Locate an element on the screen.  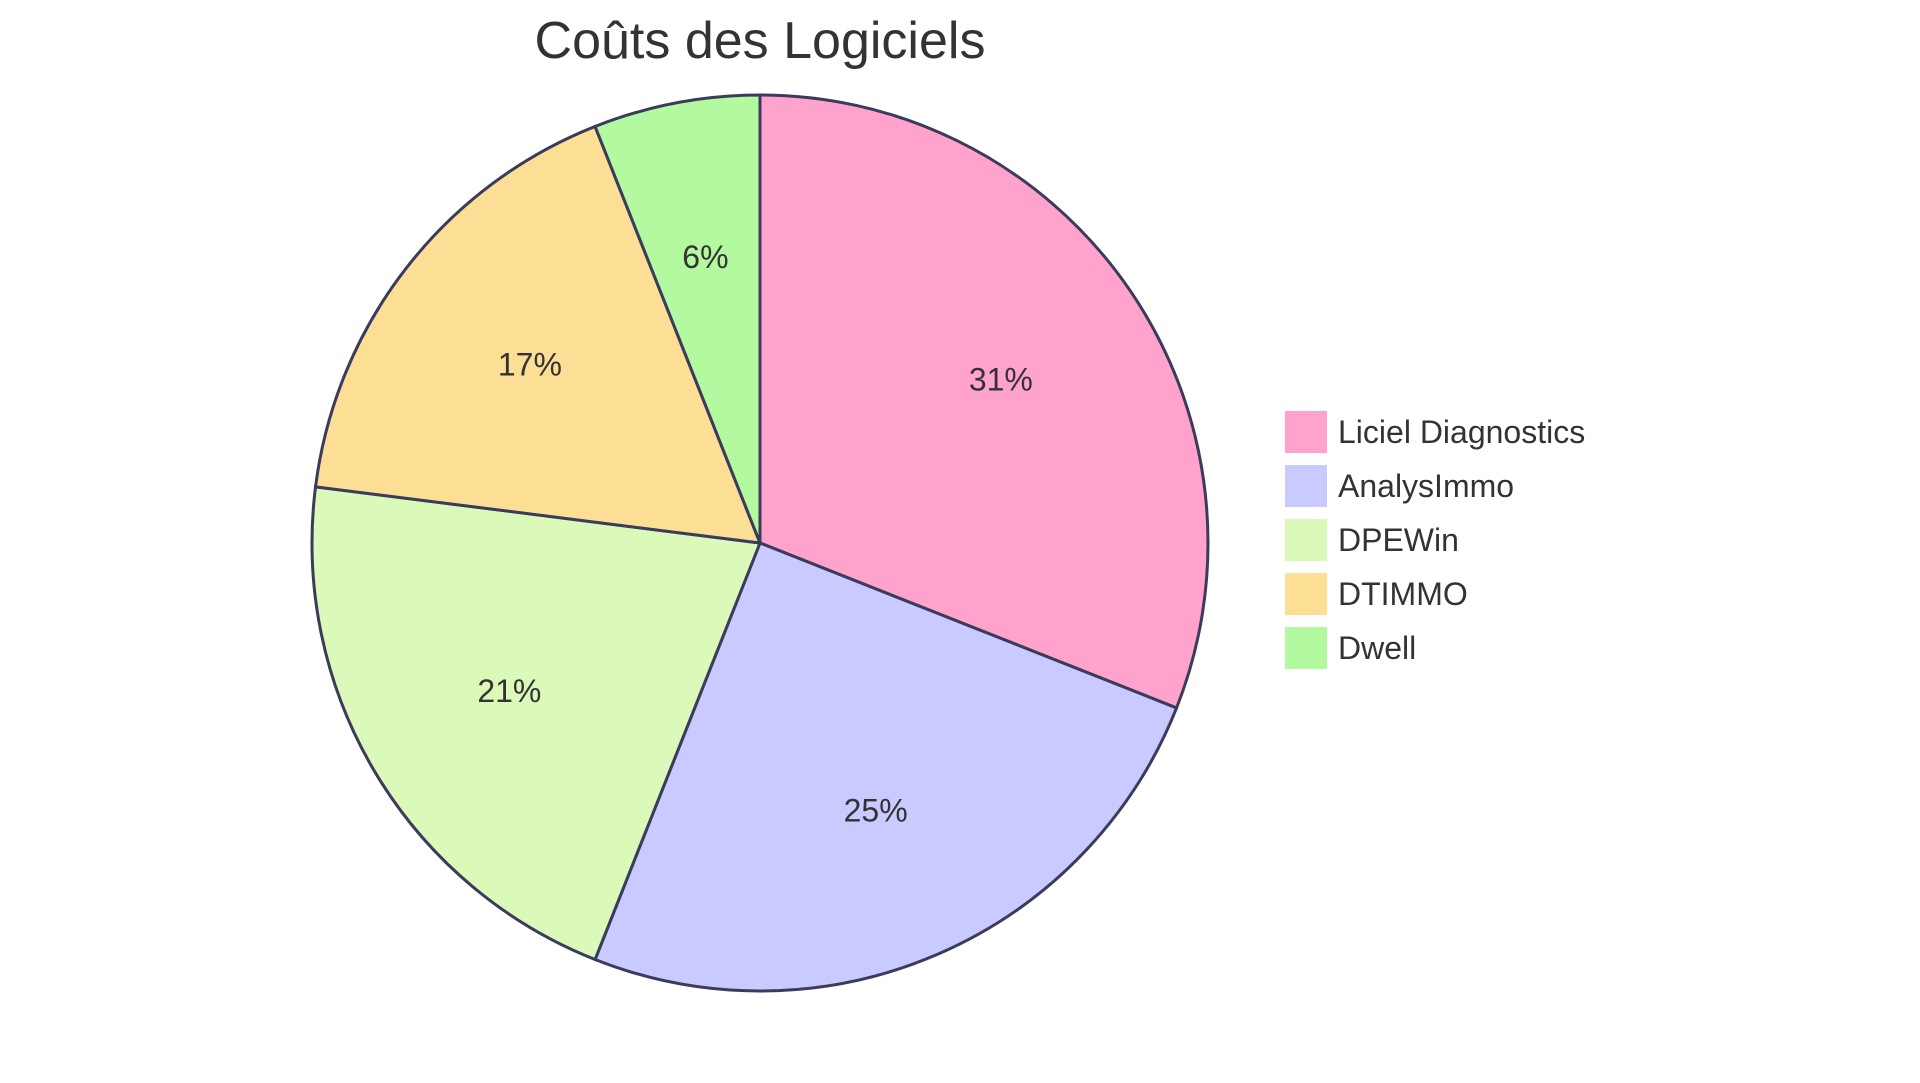
slice-percent-label: 31% is located at coordinates (1001, 379).